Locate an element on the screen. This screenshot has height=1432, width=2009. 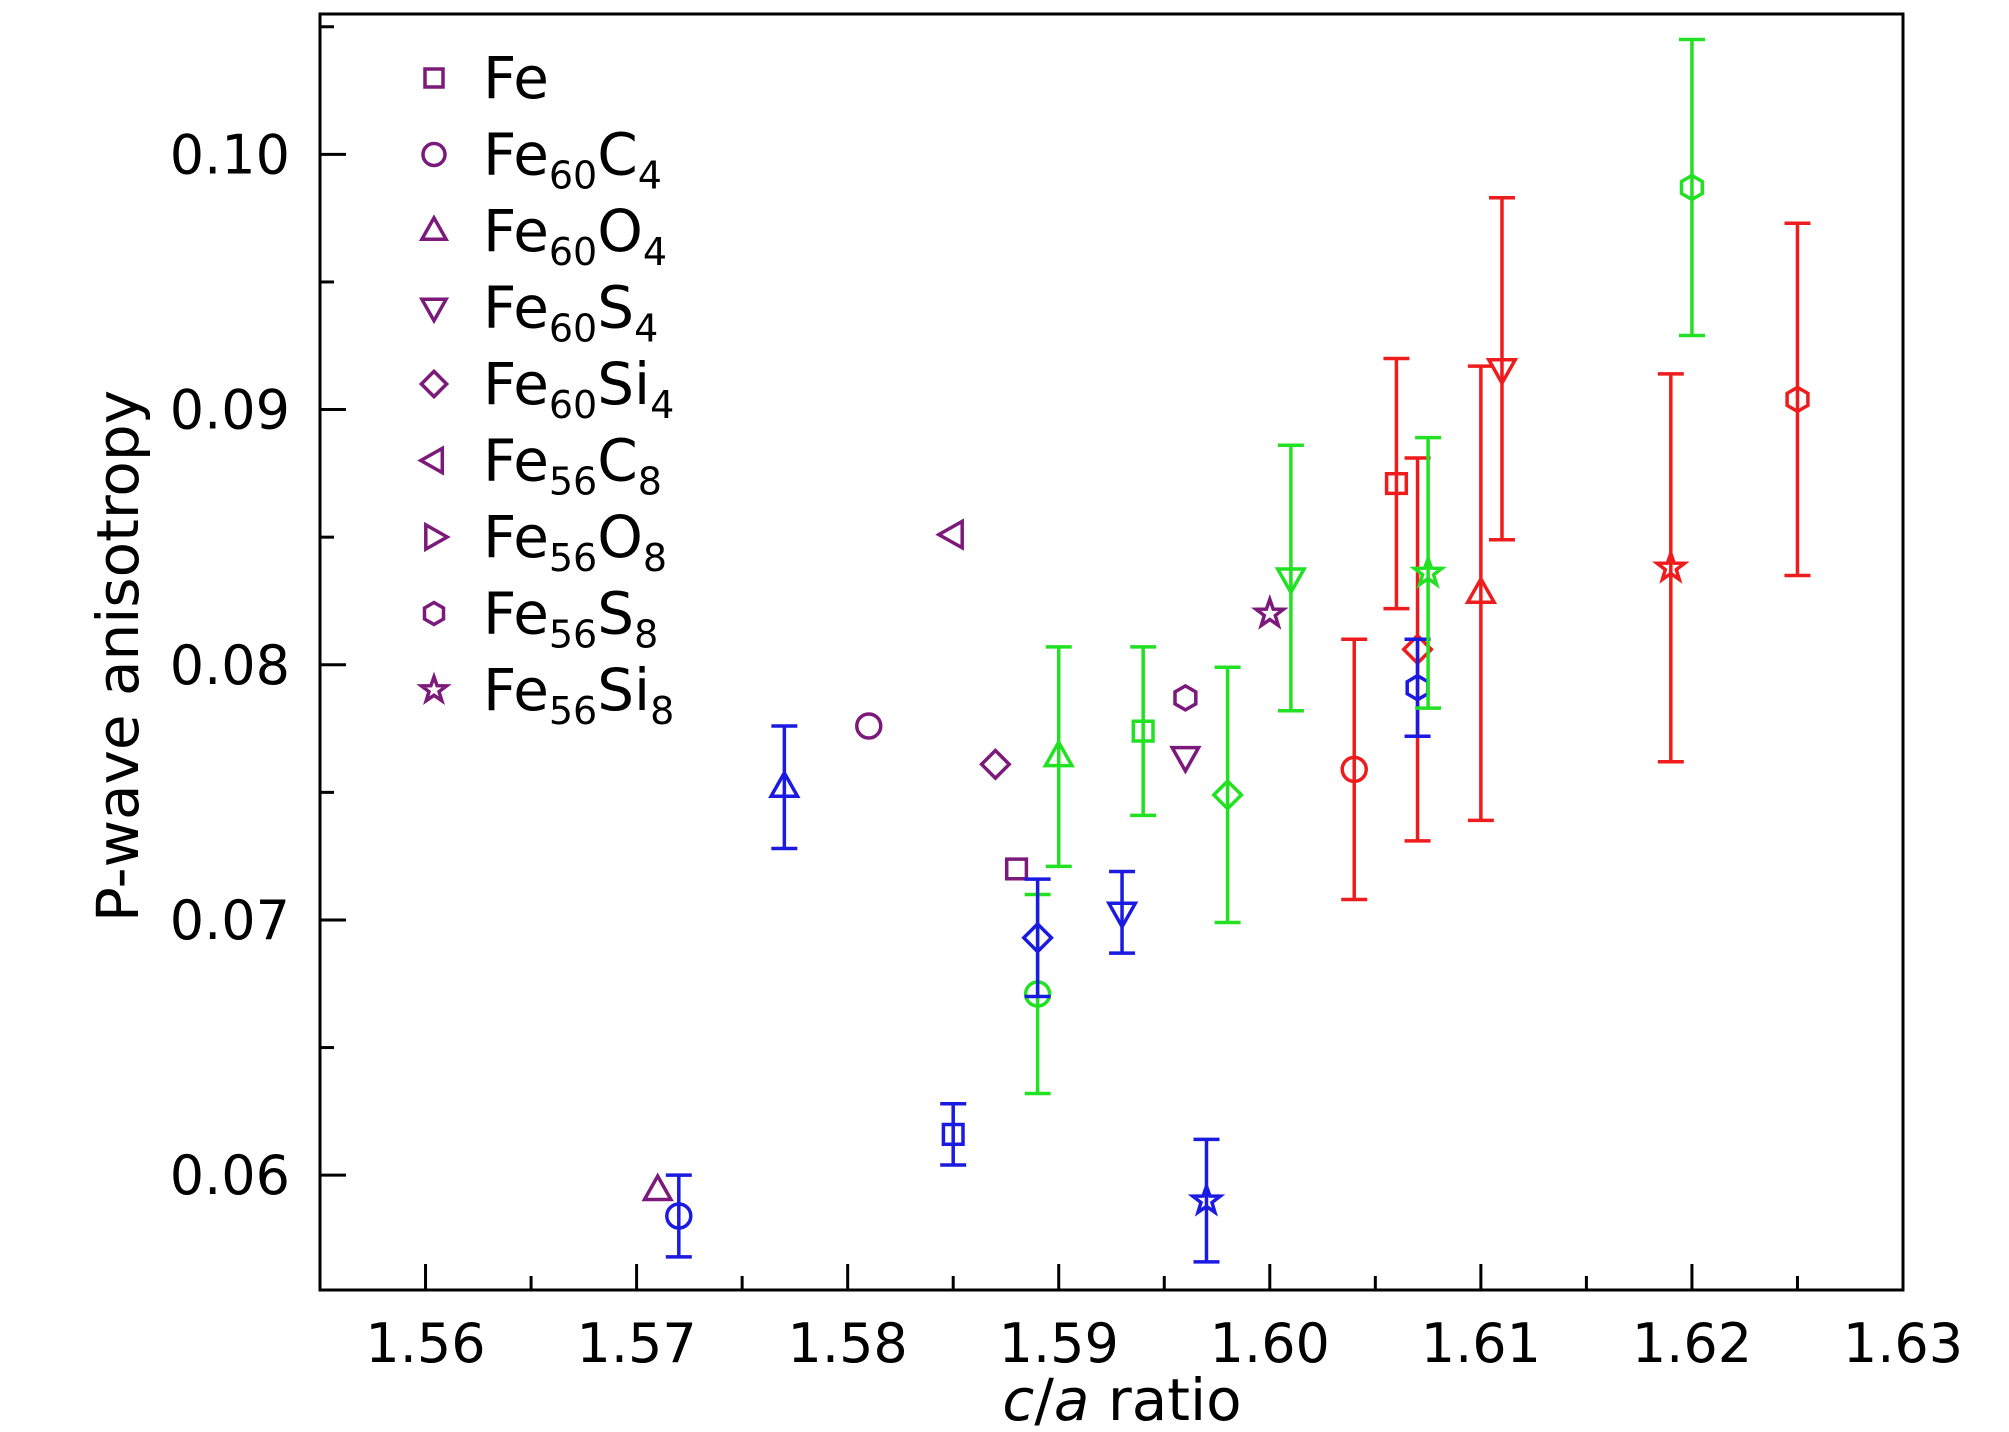
data-point-Fe60C4-blue is located at coordinates (679, 1216).